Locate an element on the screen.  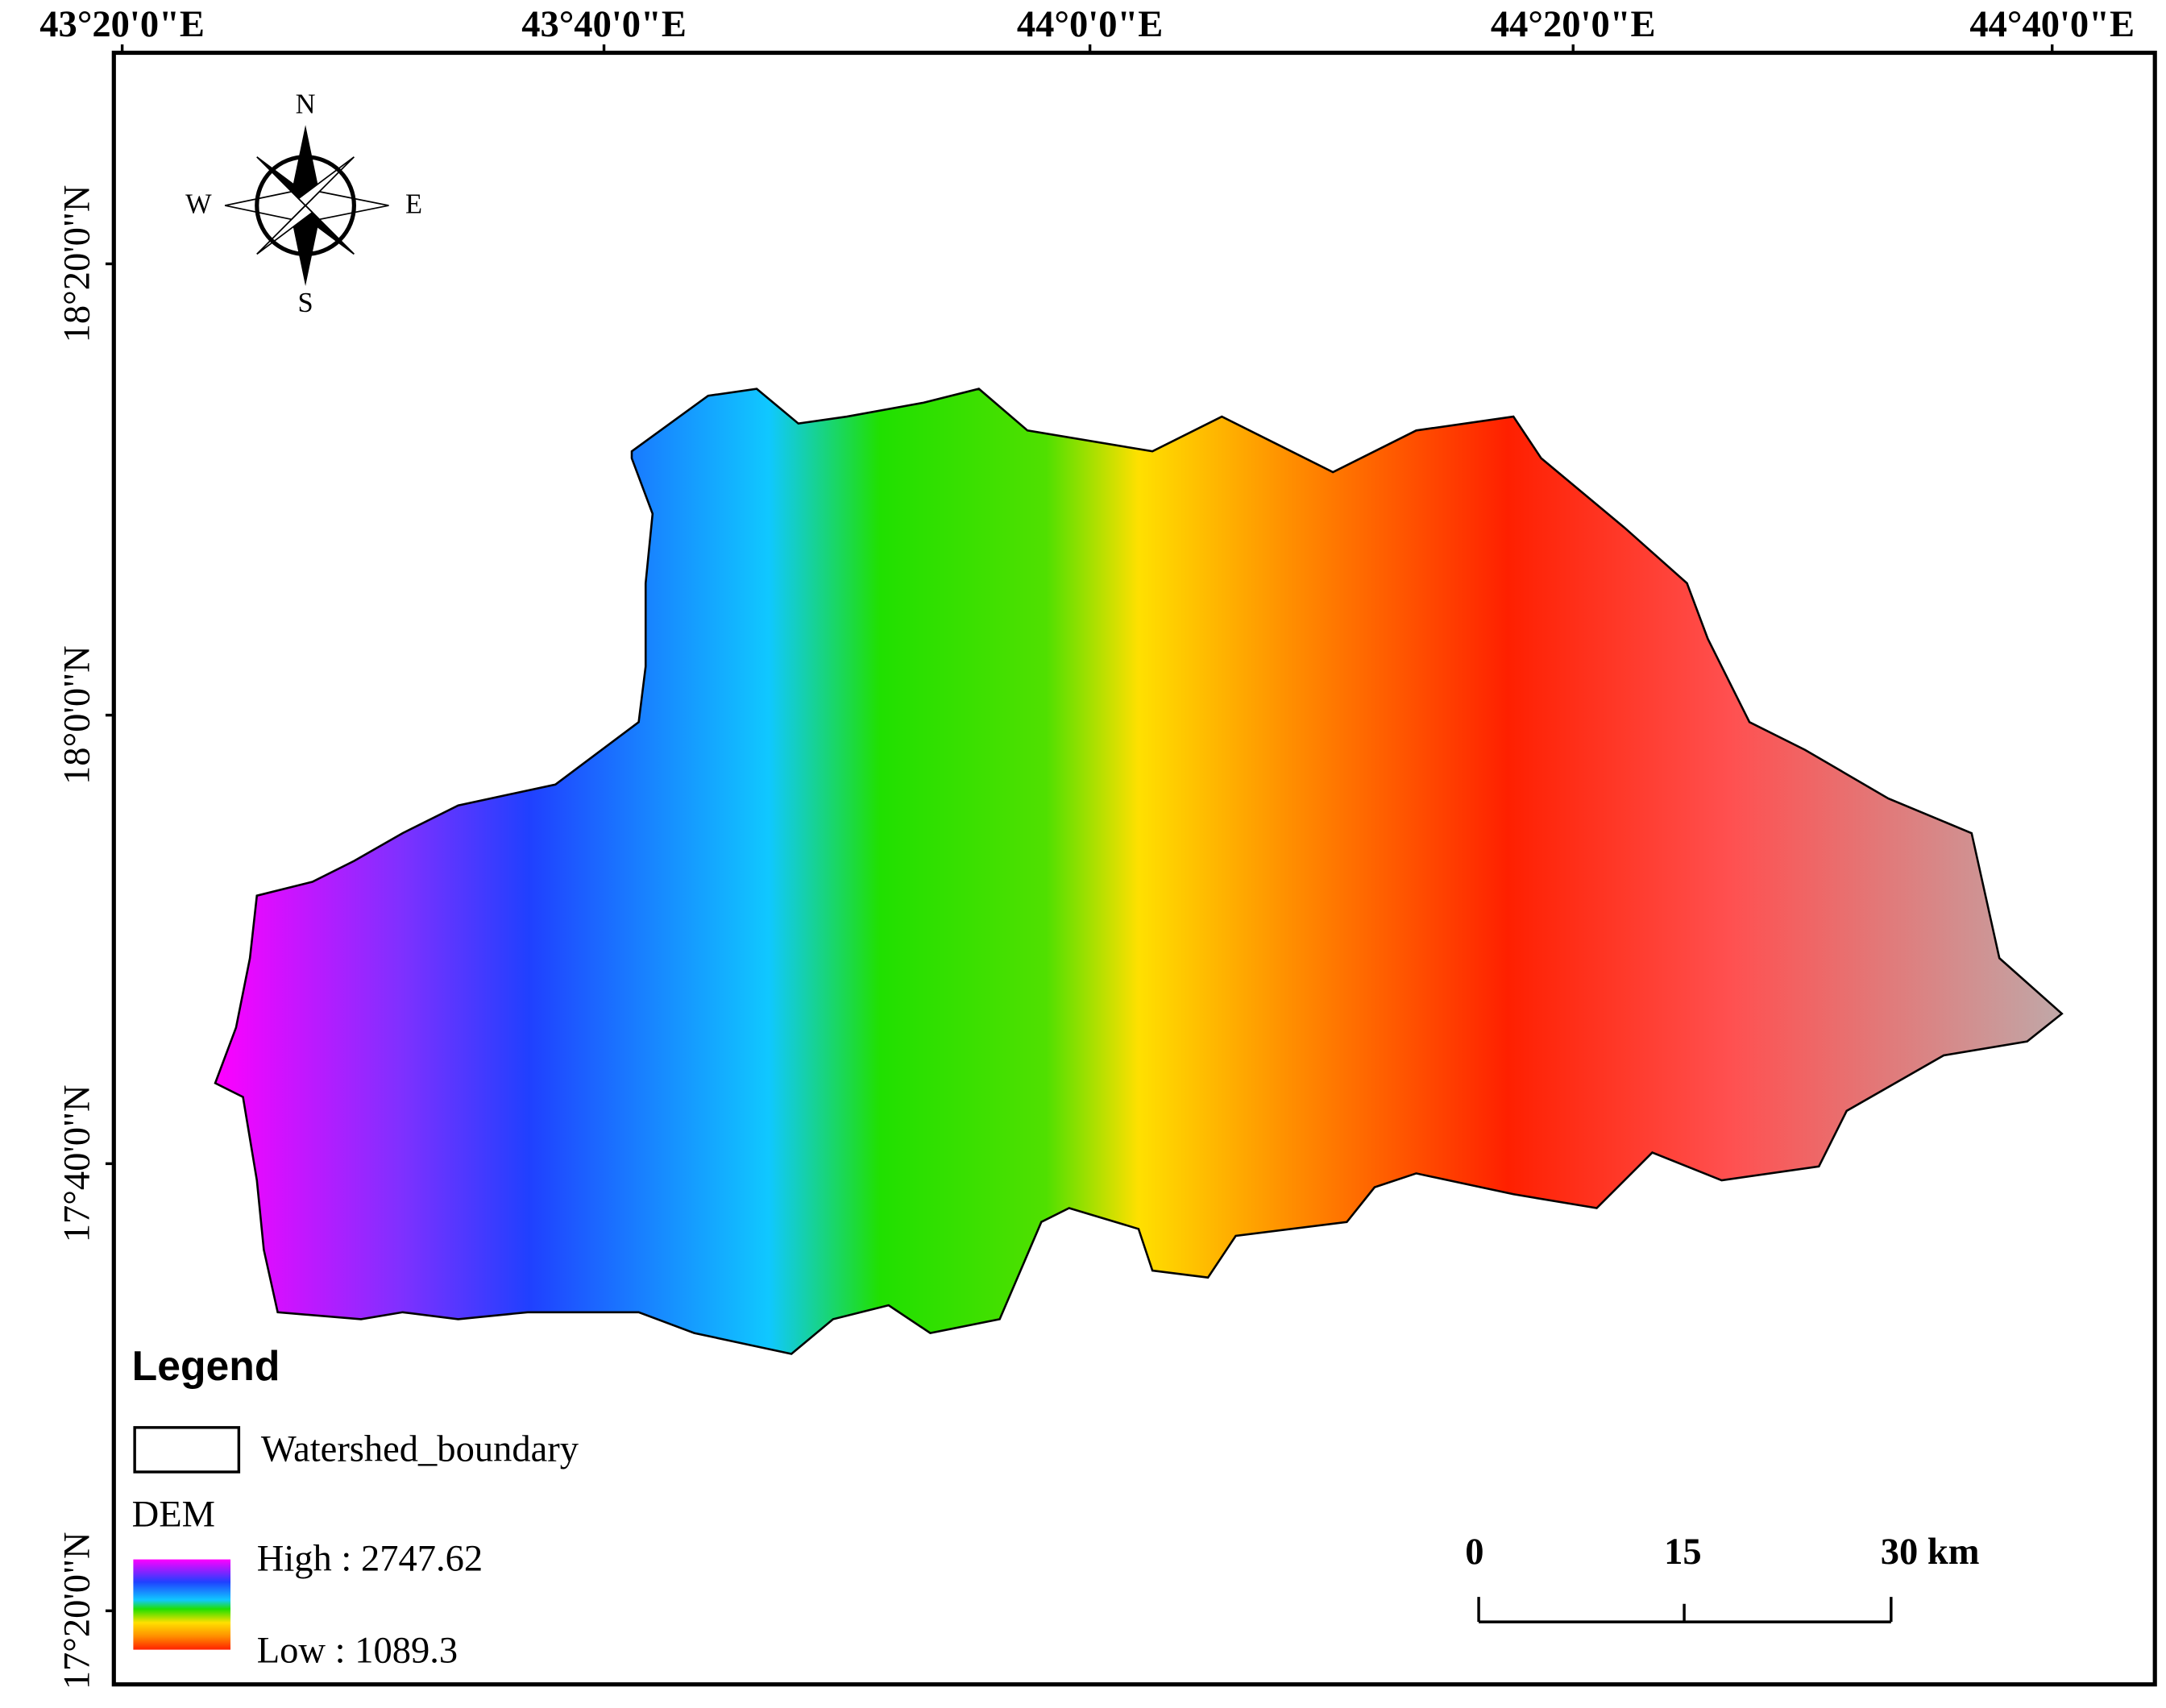
lon-label: 43°40'0"E is located at coordinates (604, 24).